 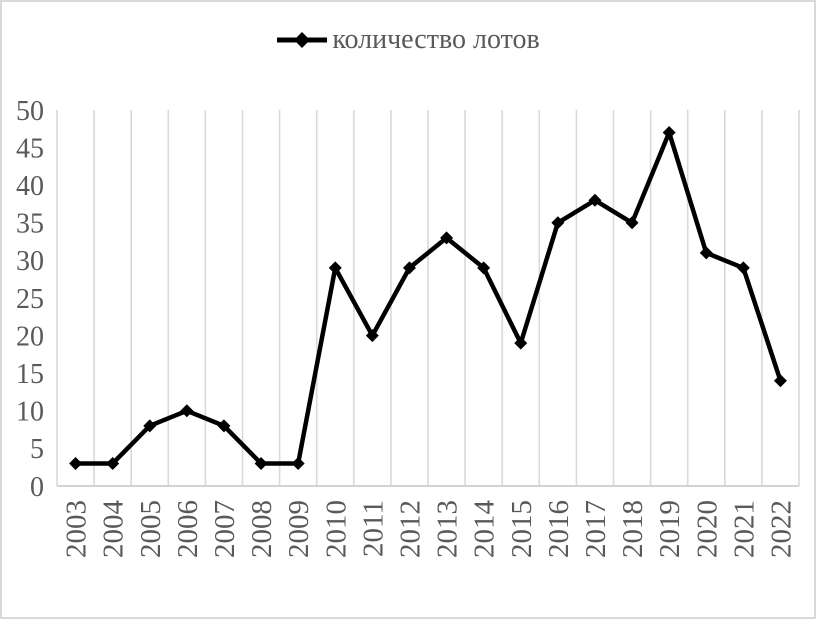 I want to click on x-axis-tick-label: 2010, so click(x=336, y=529).